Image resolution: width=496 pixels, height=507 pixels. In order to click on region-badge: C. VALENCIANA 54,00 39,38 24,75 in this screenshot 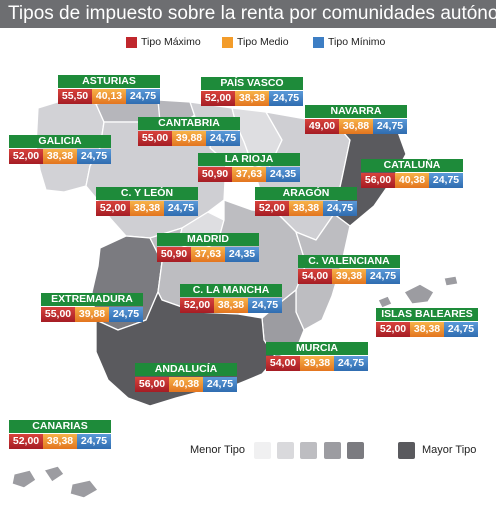, I will do `click(349, 269)`.